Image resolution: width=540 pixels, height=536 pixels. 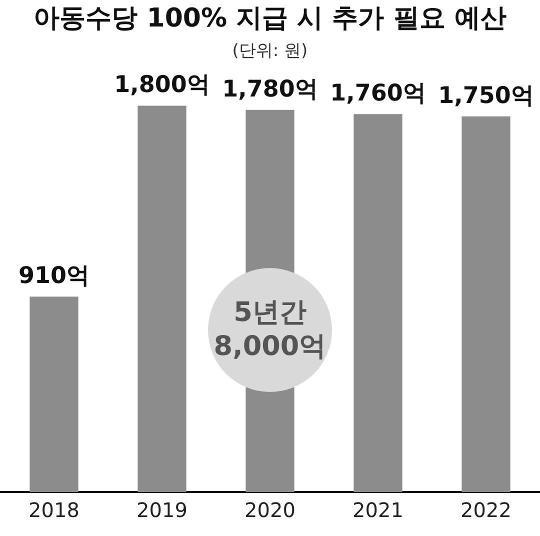 I want to click on data-label: 1,750억, so click(x=486, y=95).